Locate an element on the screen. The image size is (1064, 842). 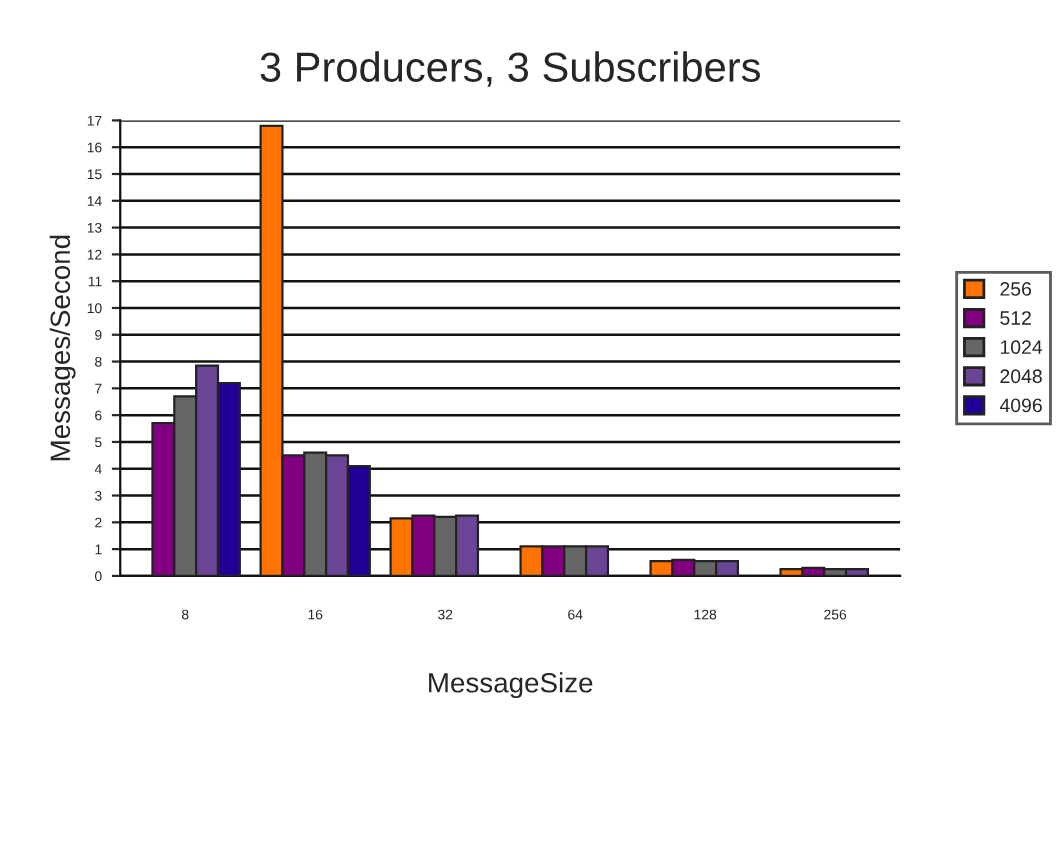
legend-label: 512 is located at coordinates (1015, 318).